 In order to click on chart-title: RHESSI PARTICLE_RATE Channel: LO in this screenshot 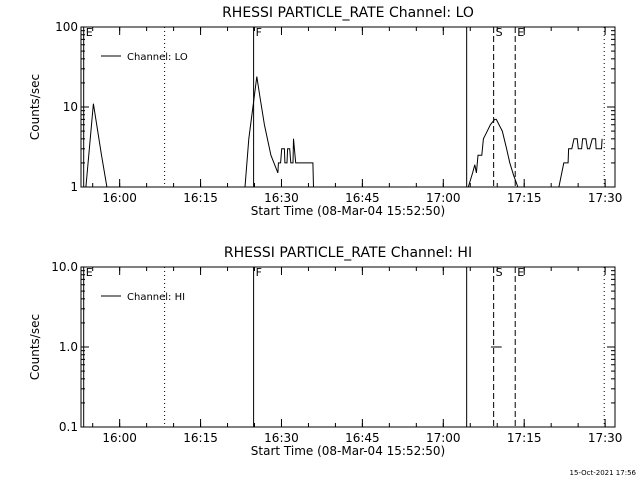, I will do `click(348, 13)`.